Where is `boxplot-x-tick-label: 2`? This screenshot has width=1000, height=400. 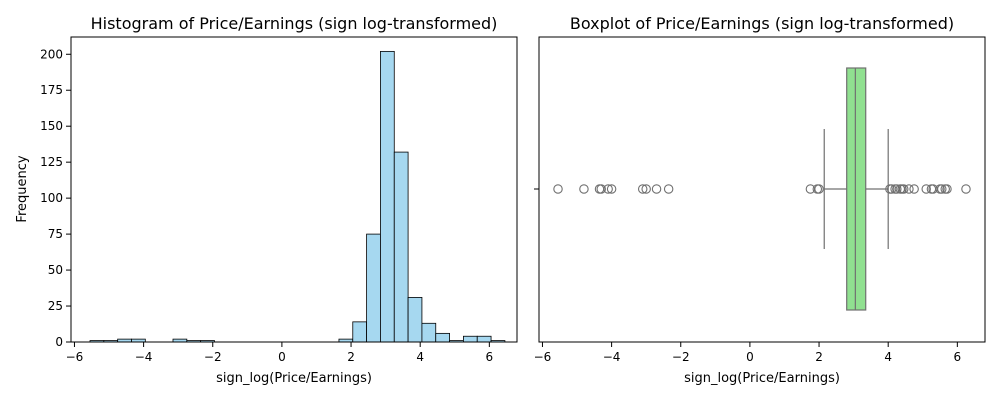
boxplot-x-tick-label: 2 is located at coordinates (819, 357).